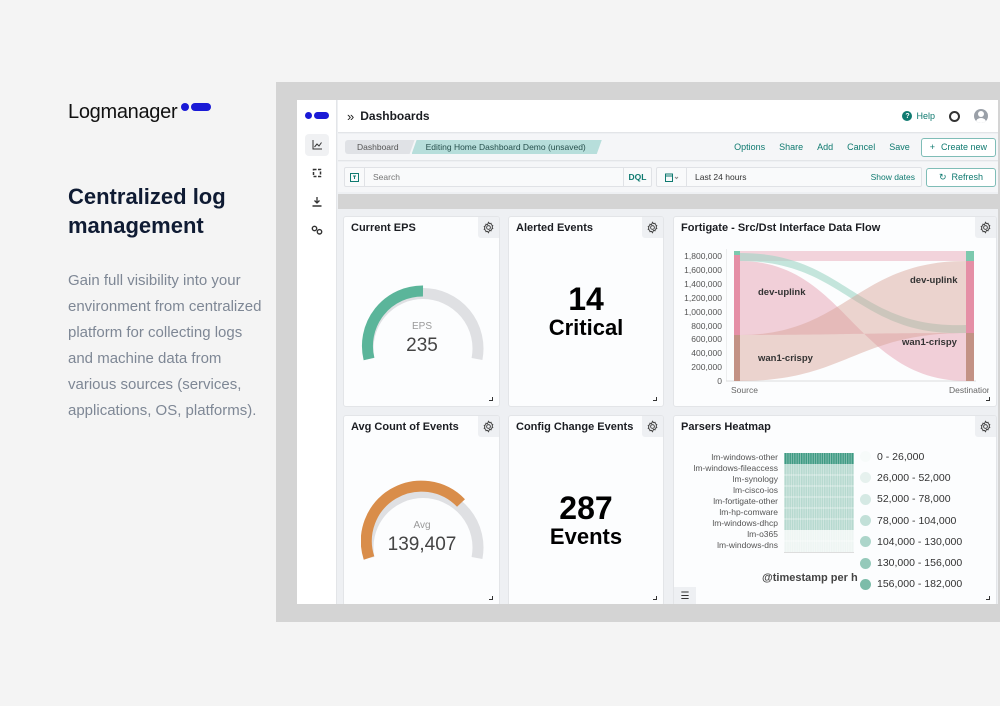 The height and width of the screenshot is (706, 1000). What do you see at coordinates (586, 536) in the screenshot?
I see `metric-label: Events` at bounding box center [586, 536].